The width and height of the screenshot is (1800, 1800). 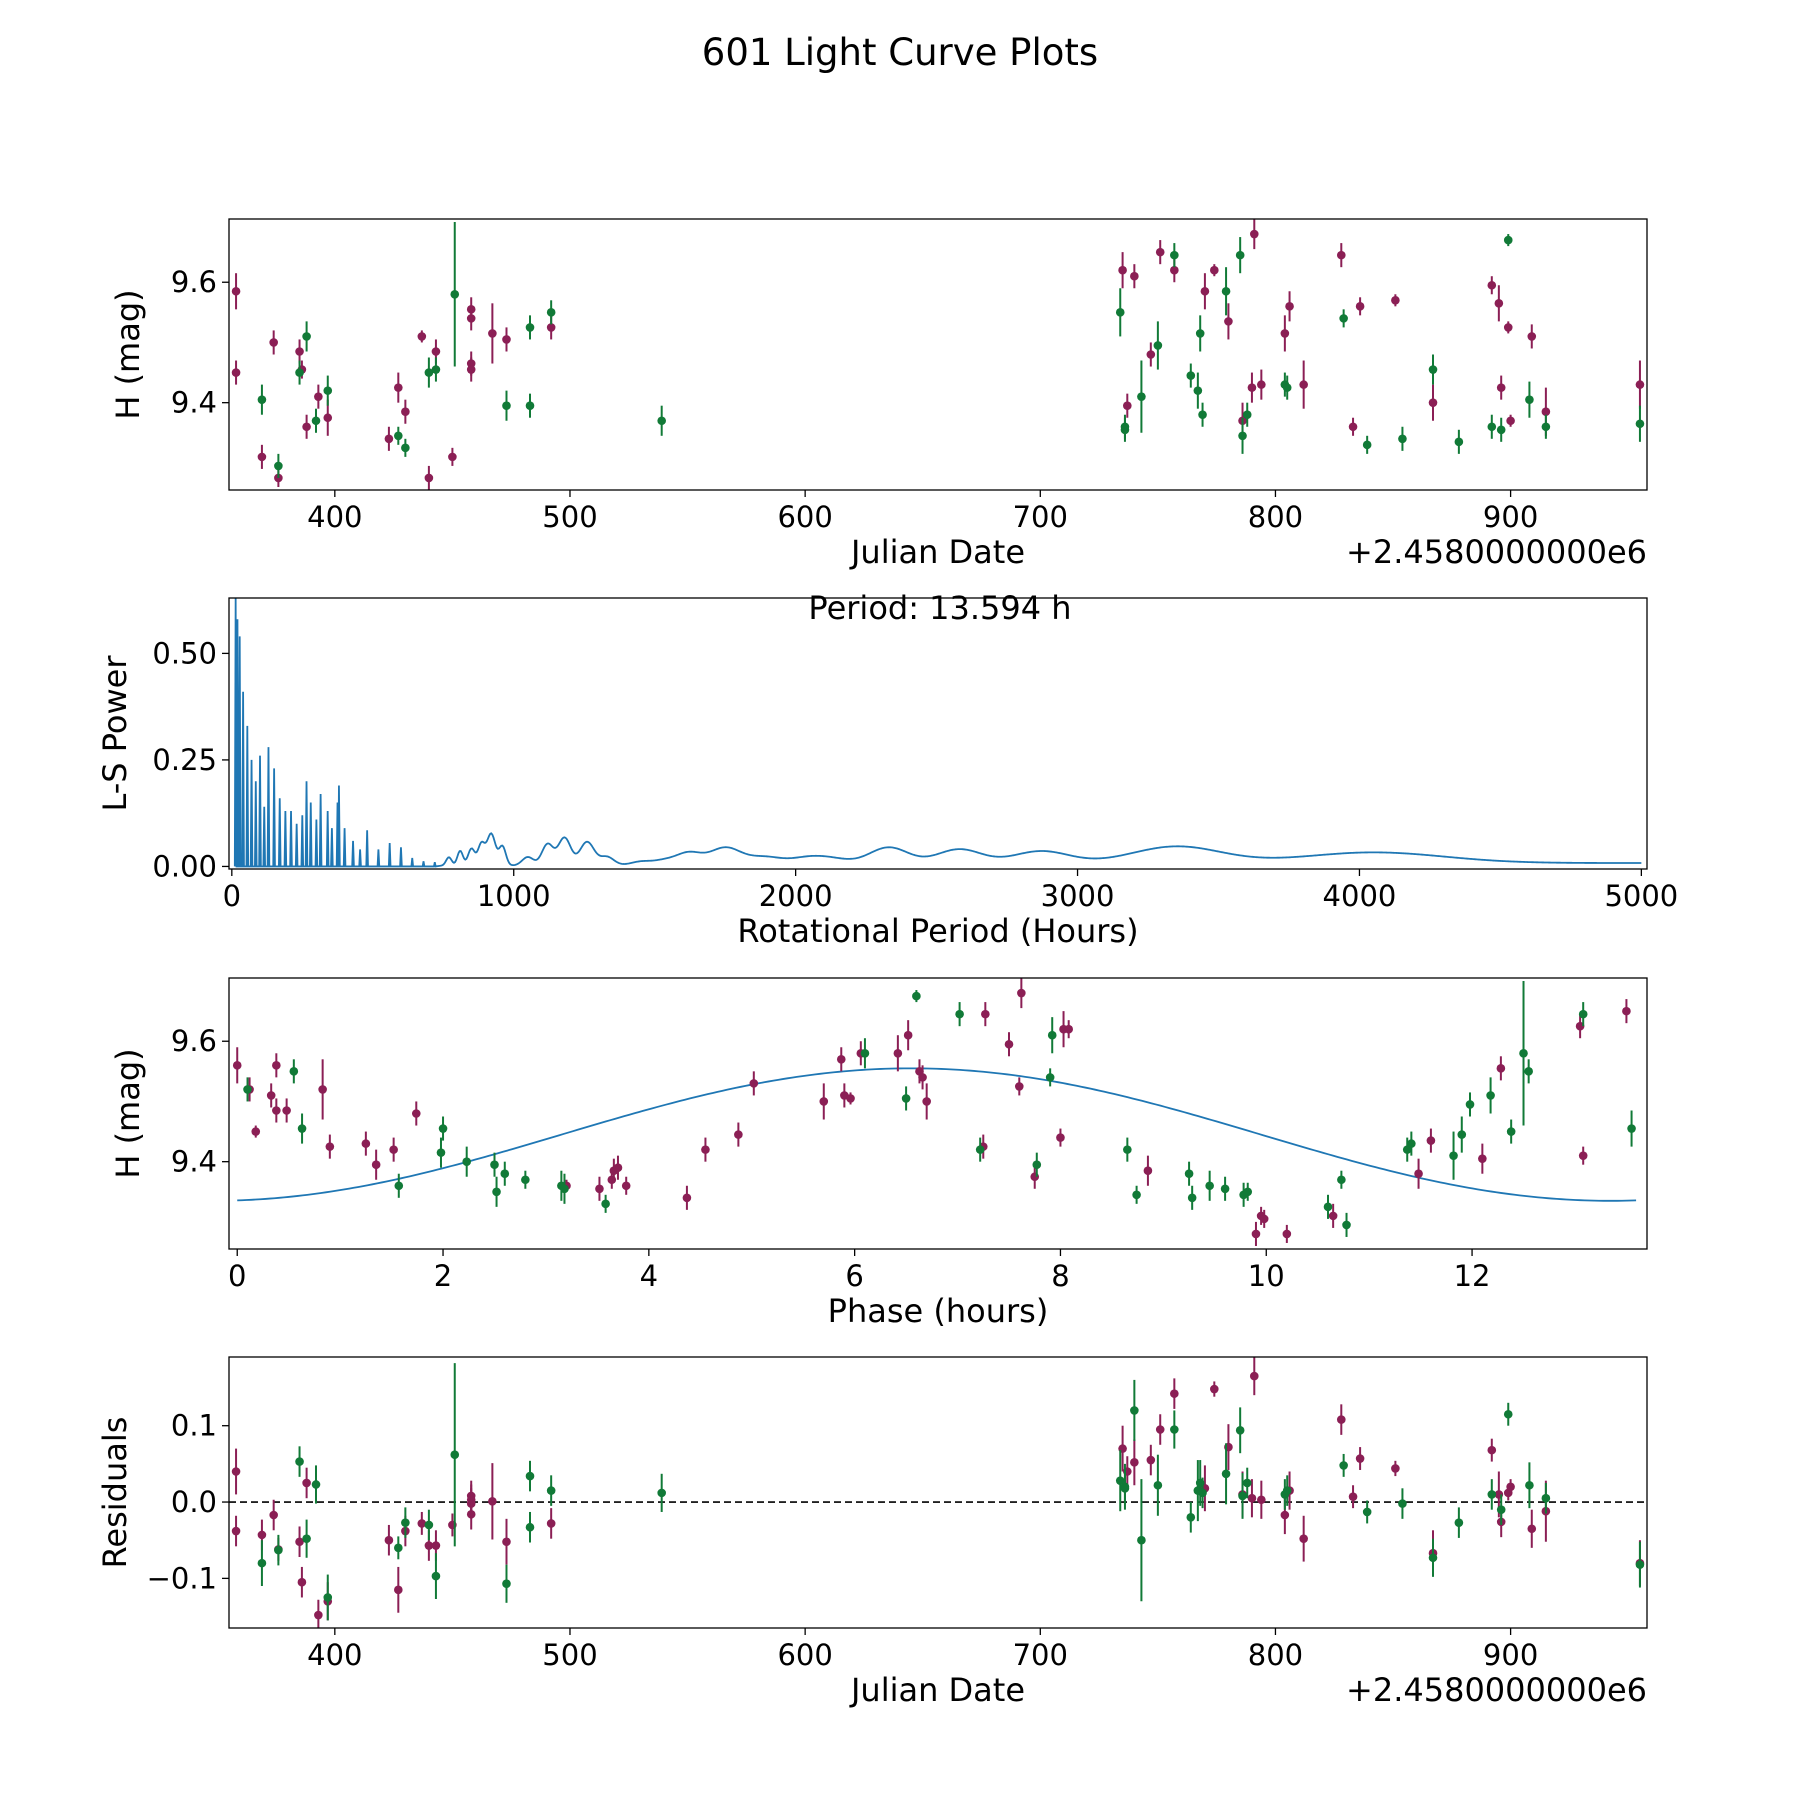 I want to click on period-annotation: Period: 13.594 h, so click(x=939, y=608).